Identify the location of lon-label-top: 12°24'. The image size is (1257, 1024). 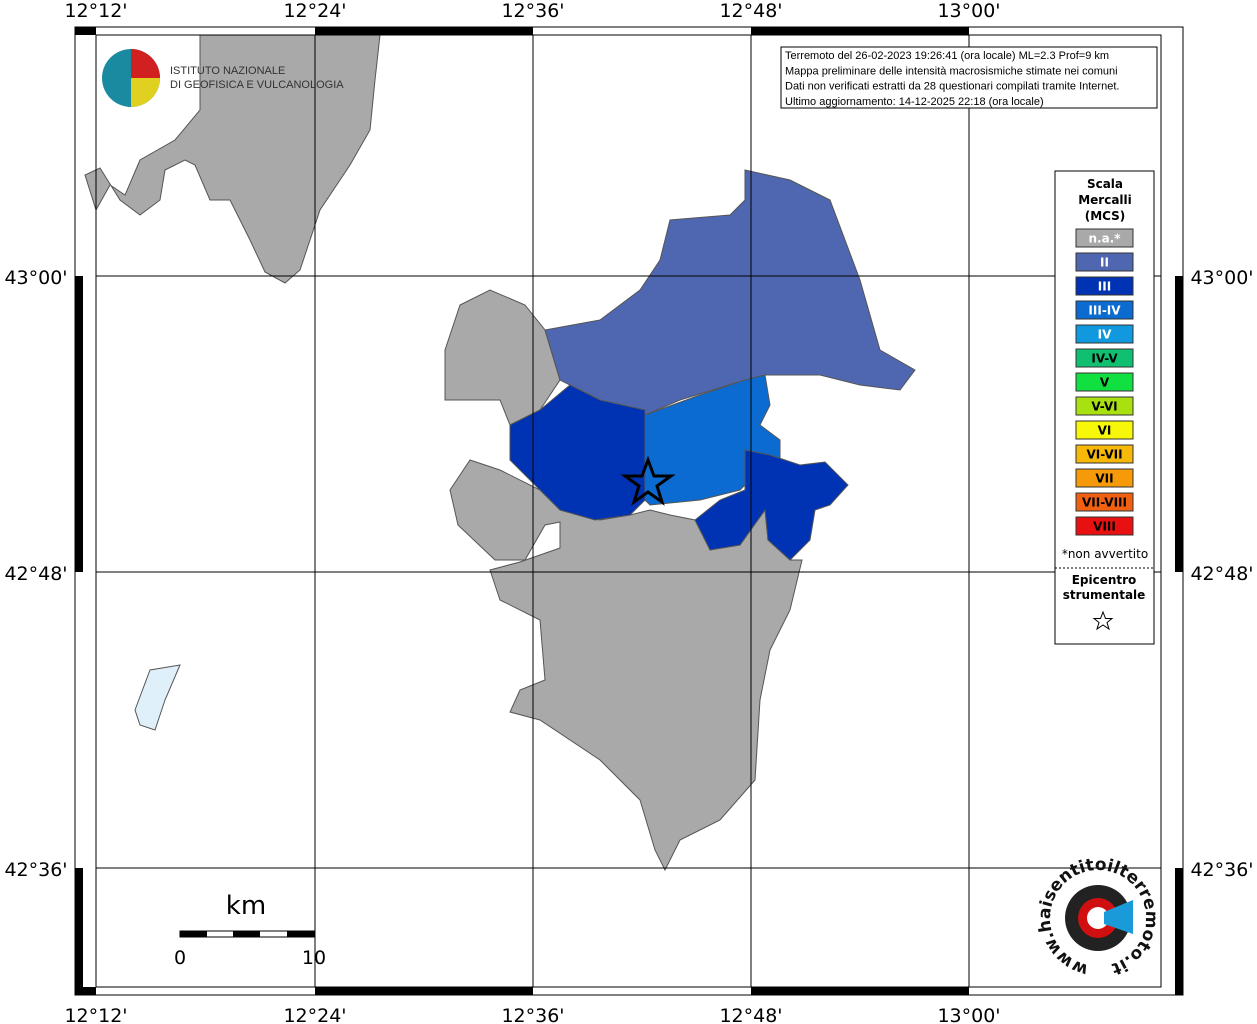
(314, 11).